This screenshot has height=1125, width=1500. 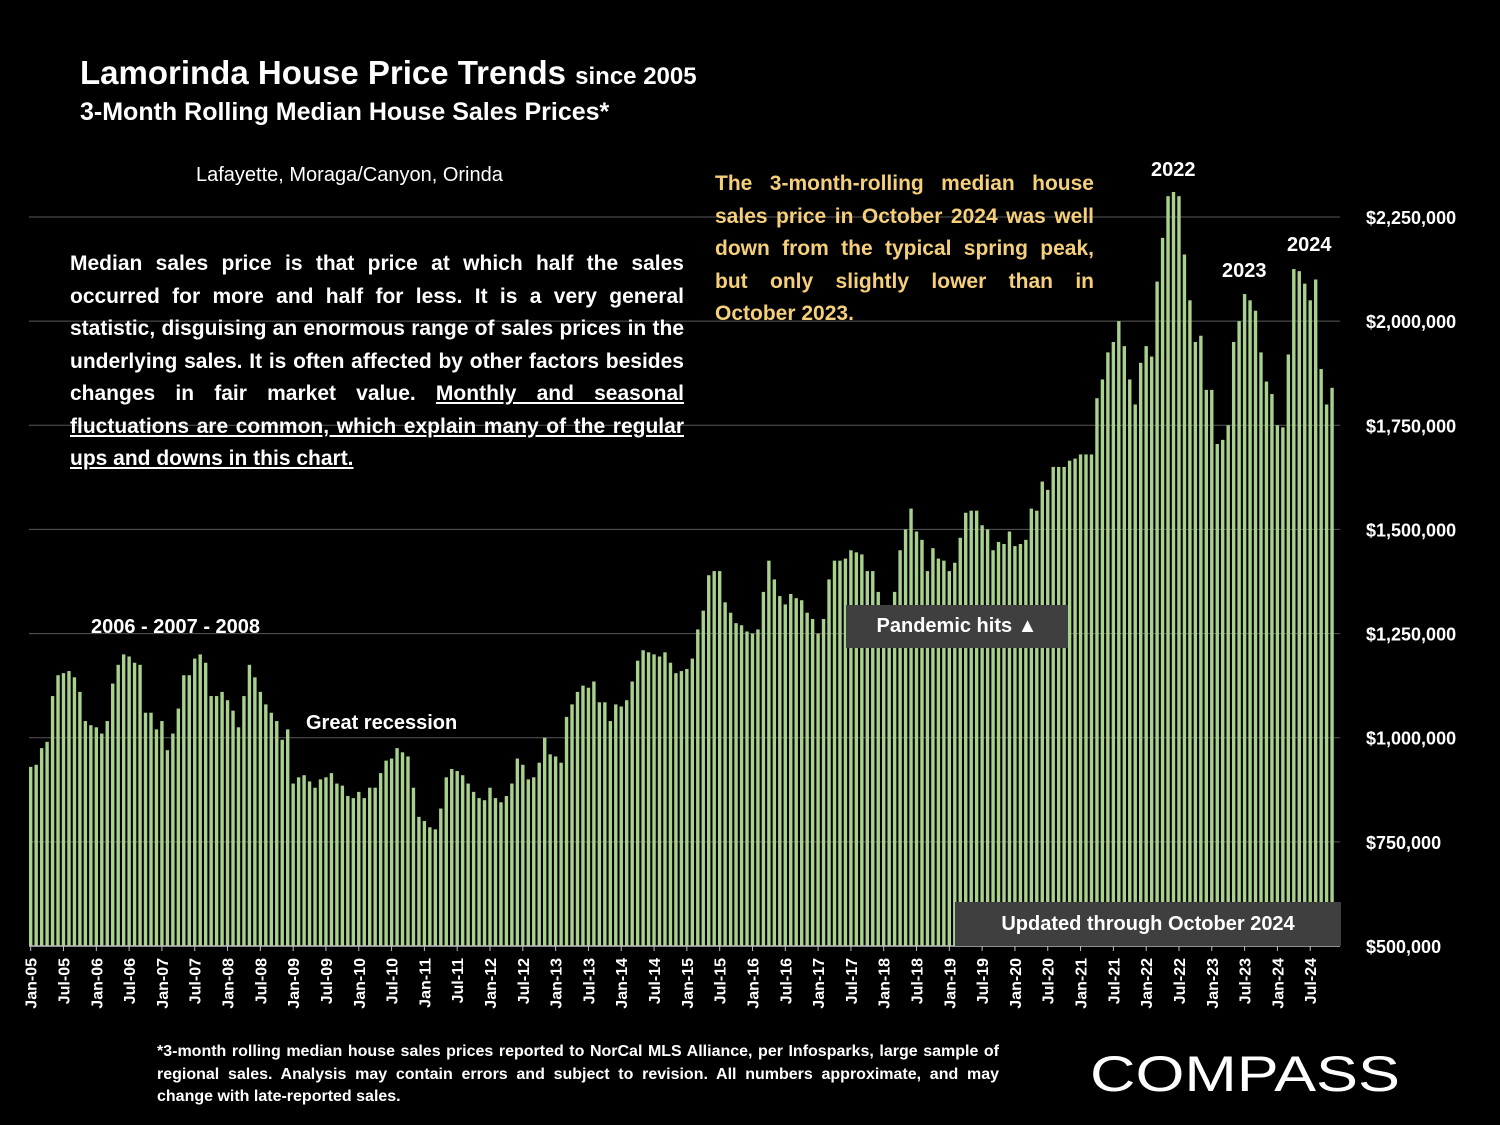 What do you see at coordinates (1244, 271) in the screenshot?
I see `annotation-2023: 2023` at bounding box center [1244, 271].